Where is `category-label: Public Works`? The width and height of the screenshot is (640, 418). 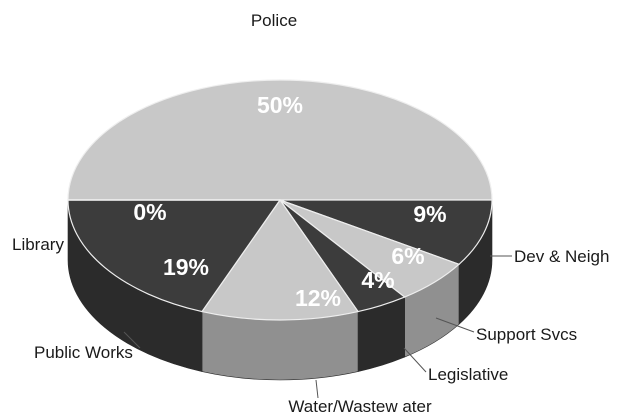
category-label: Public Works is located at coordinates (83, 352).